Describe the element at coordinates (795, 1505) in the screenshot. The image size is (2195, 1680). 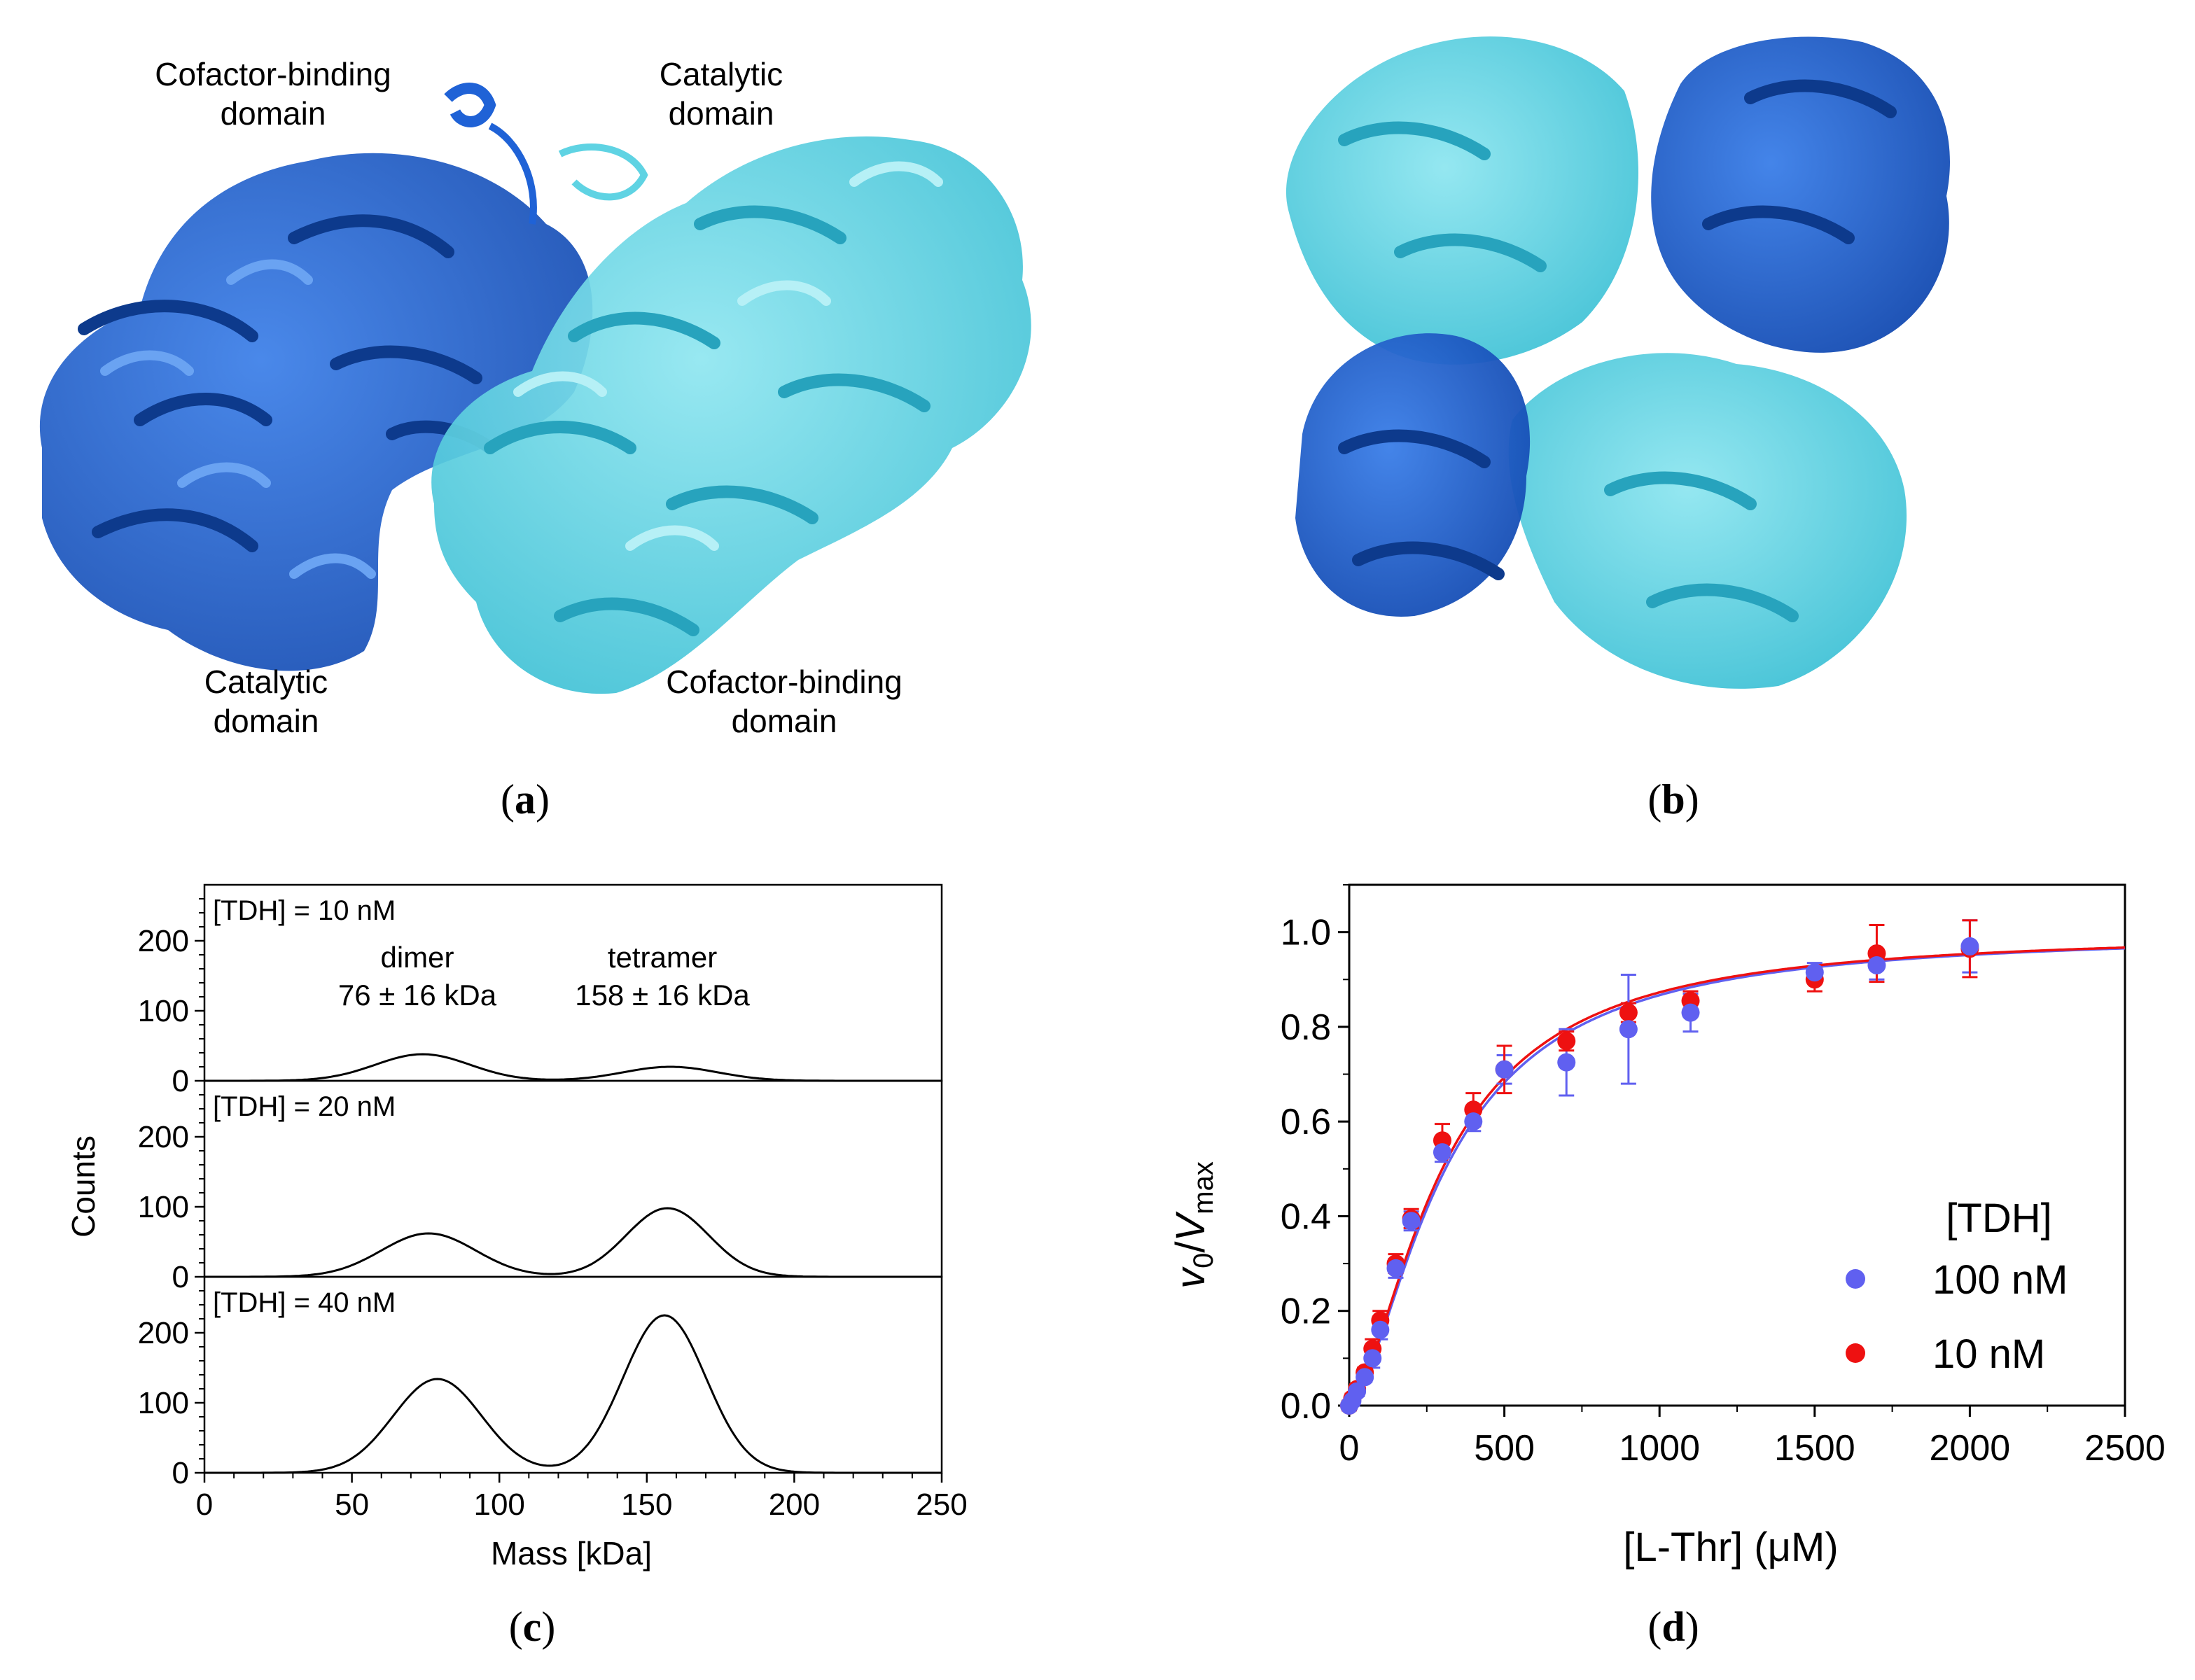
I see `x-tick-label: 200` at that location.